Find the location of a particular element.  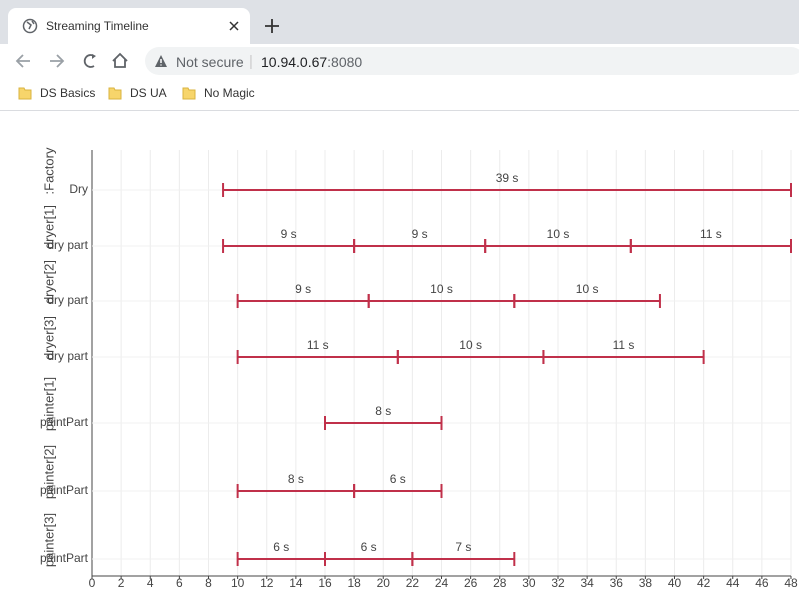

reload is located at coordinates (89, 61).